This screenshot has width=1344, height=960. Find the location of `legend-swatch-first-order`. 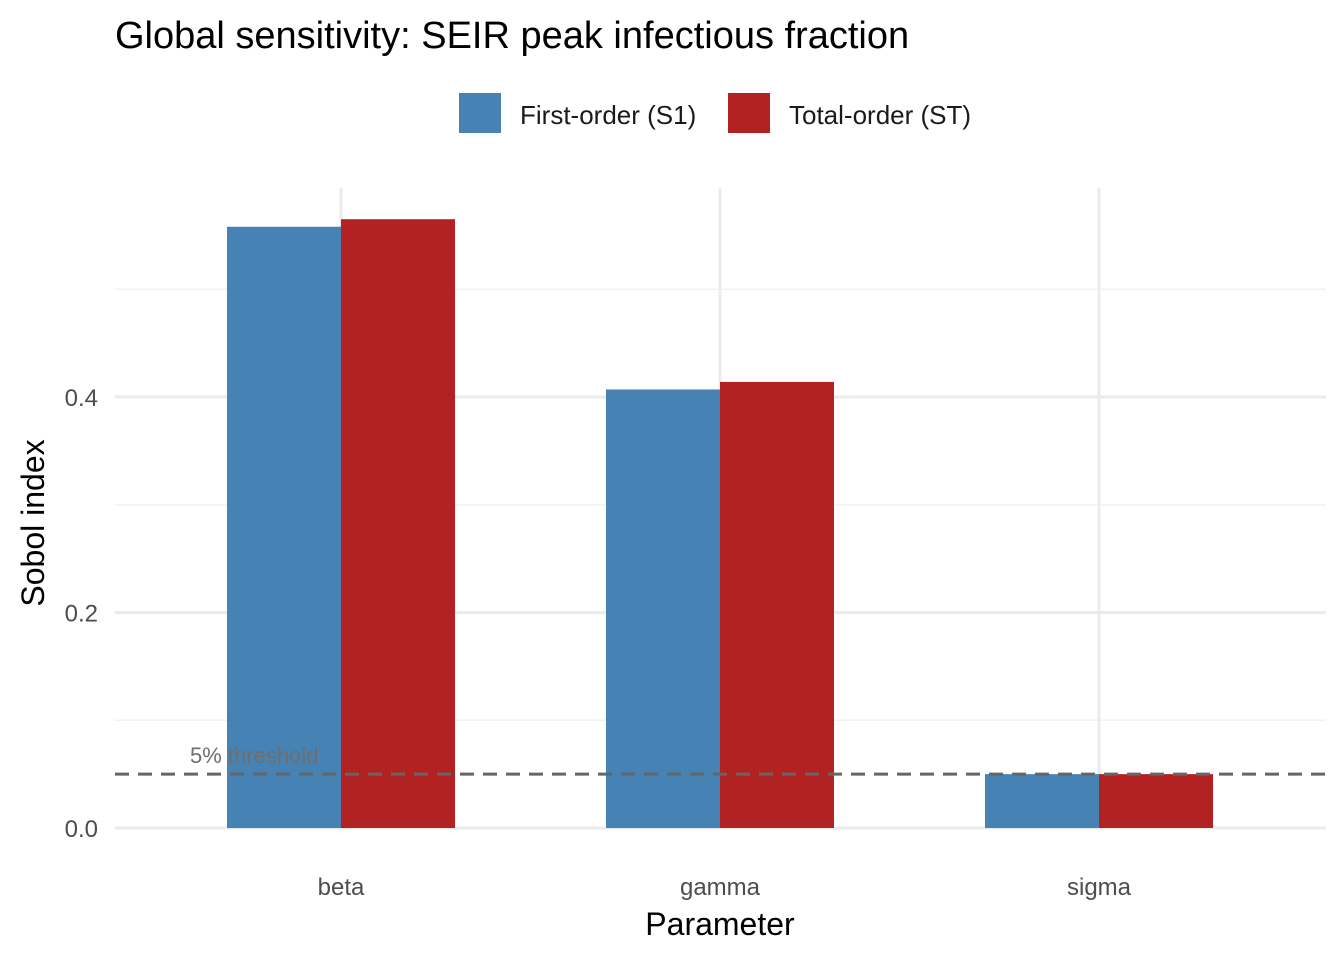

legend-swatch-first-order is located at coordinates (480, 113).